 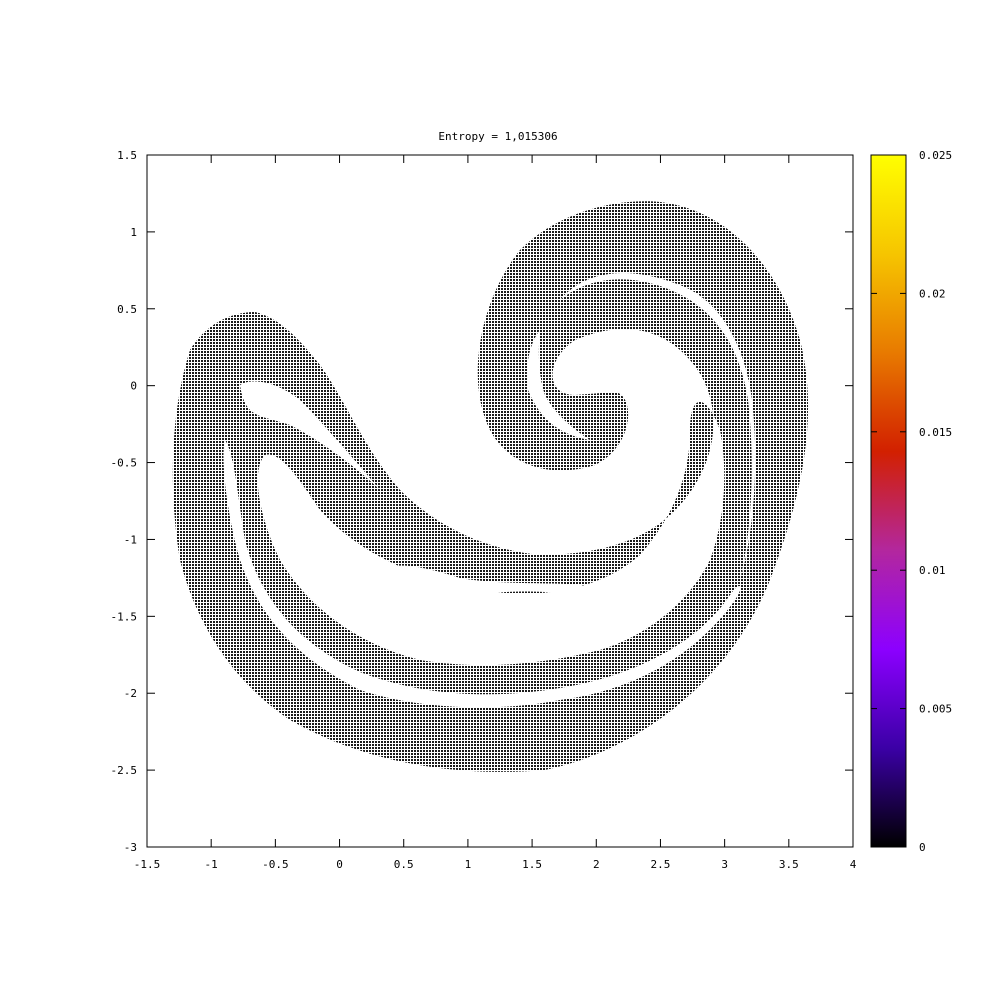 I want to click on colorbar-tick-label: 0.025, so click(x=935, y=155).